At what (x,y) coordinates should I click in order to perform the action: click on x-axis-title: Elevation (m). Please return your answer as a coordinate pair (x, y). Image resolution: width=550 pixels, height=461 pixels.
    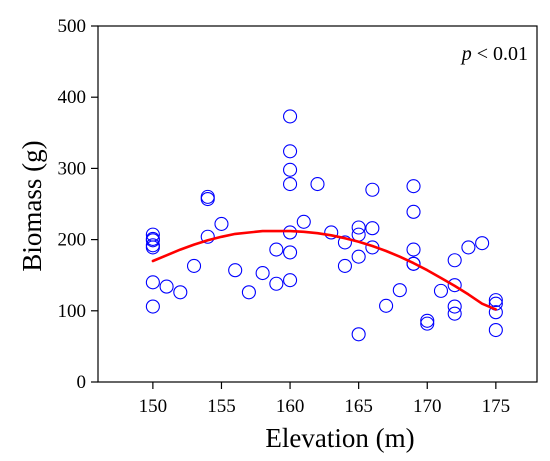
    Looking at the image, I should click on (339, 438).